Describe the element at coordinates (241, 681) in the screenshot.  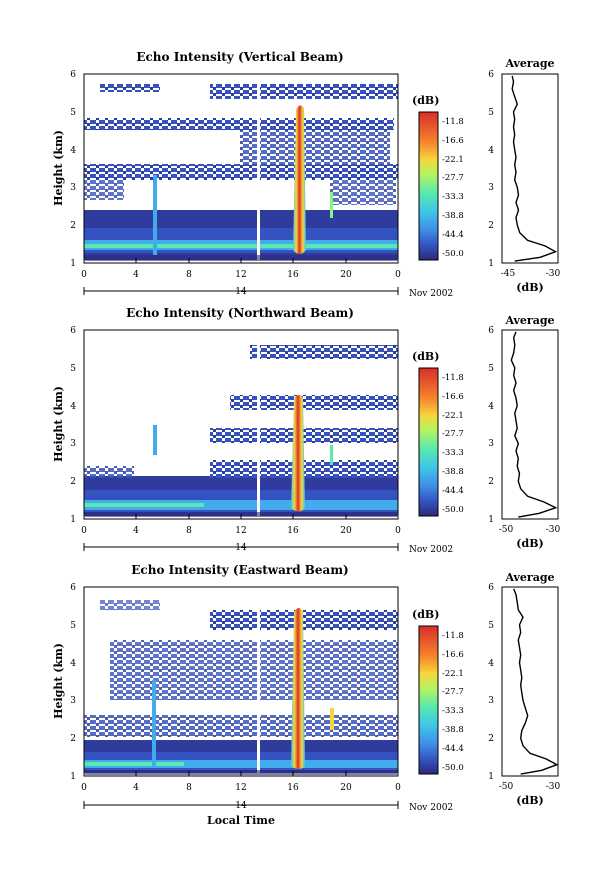
I see `heatmap-field` at that location.